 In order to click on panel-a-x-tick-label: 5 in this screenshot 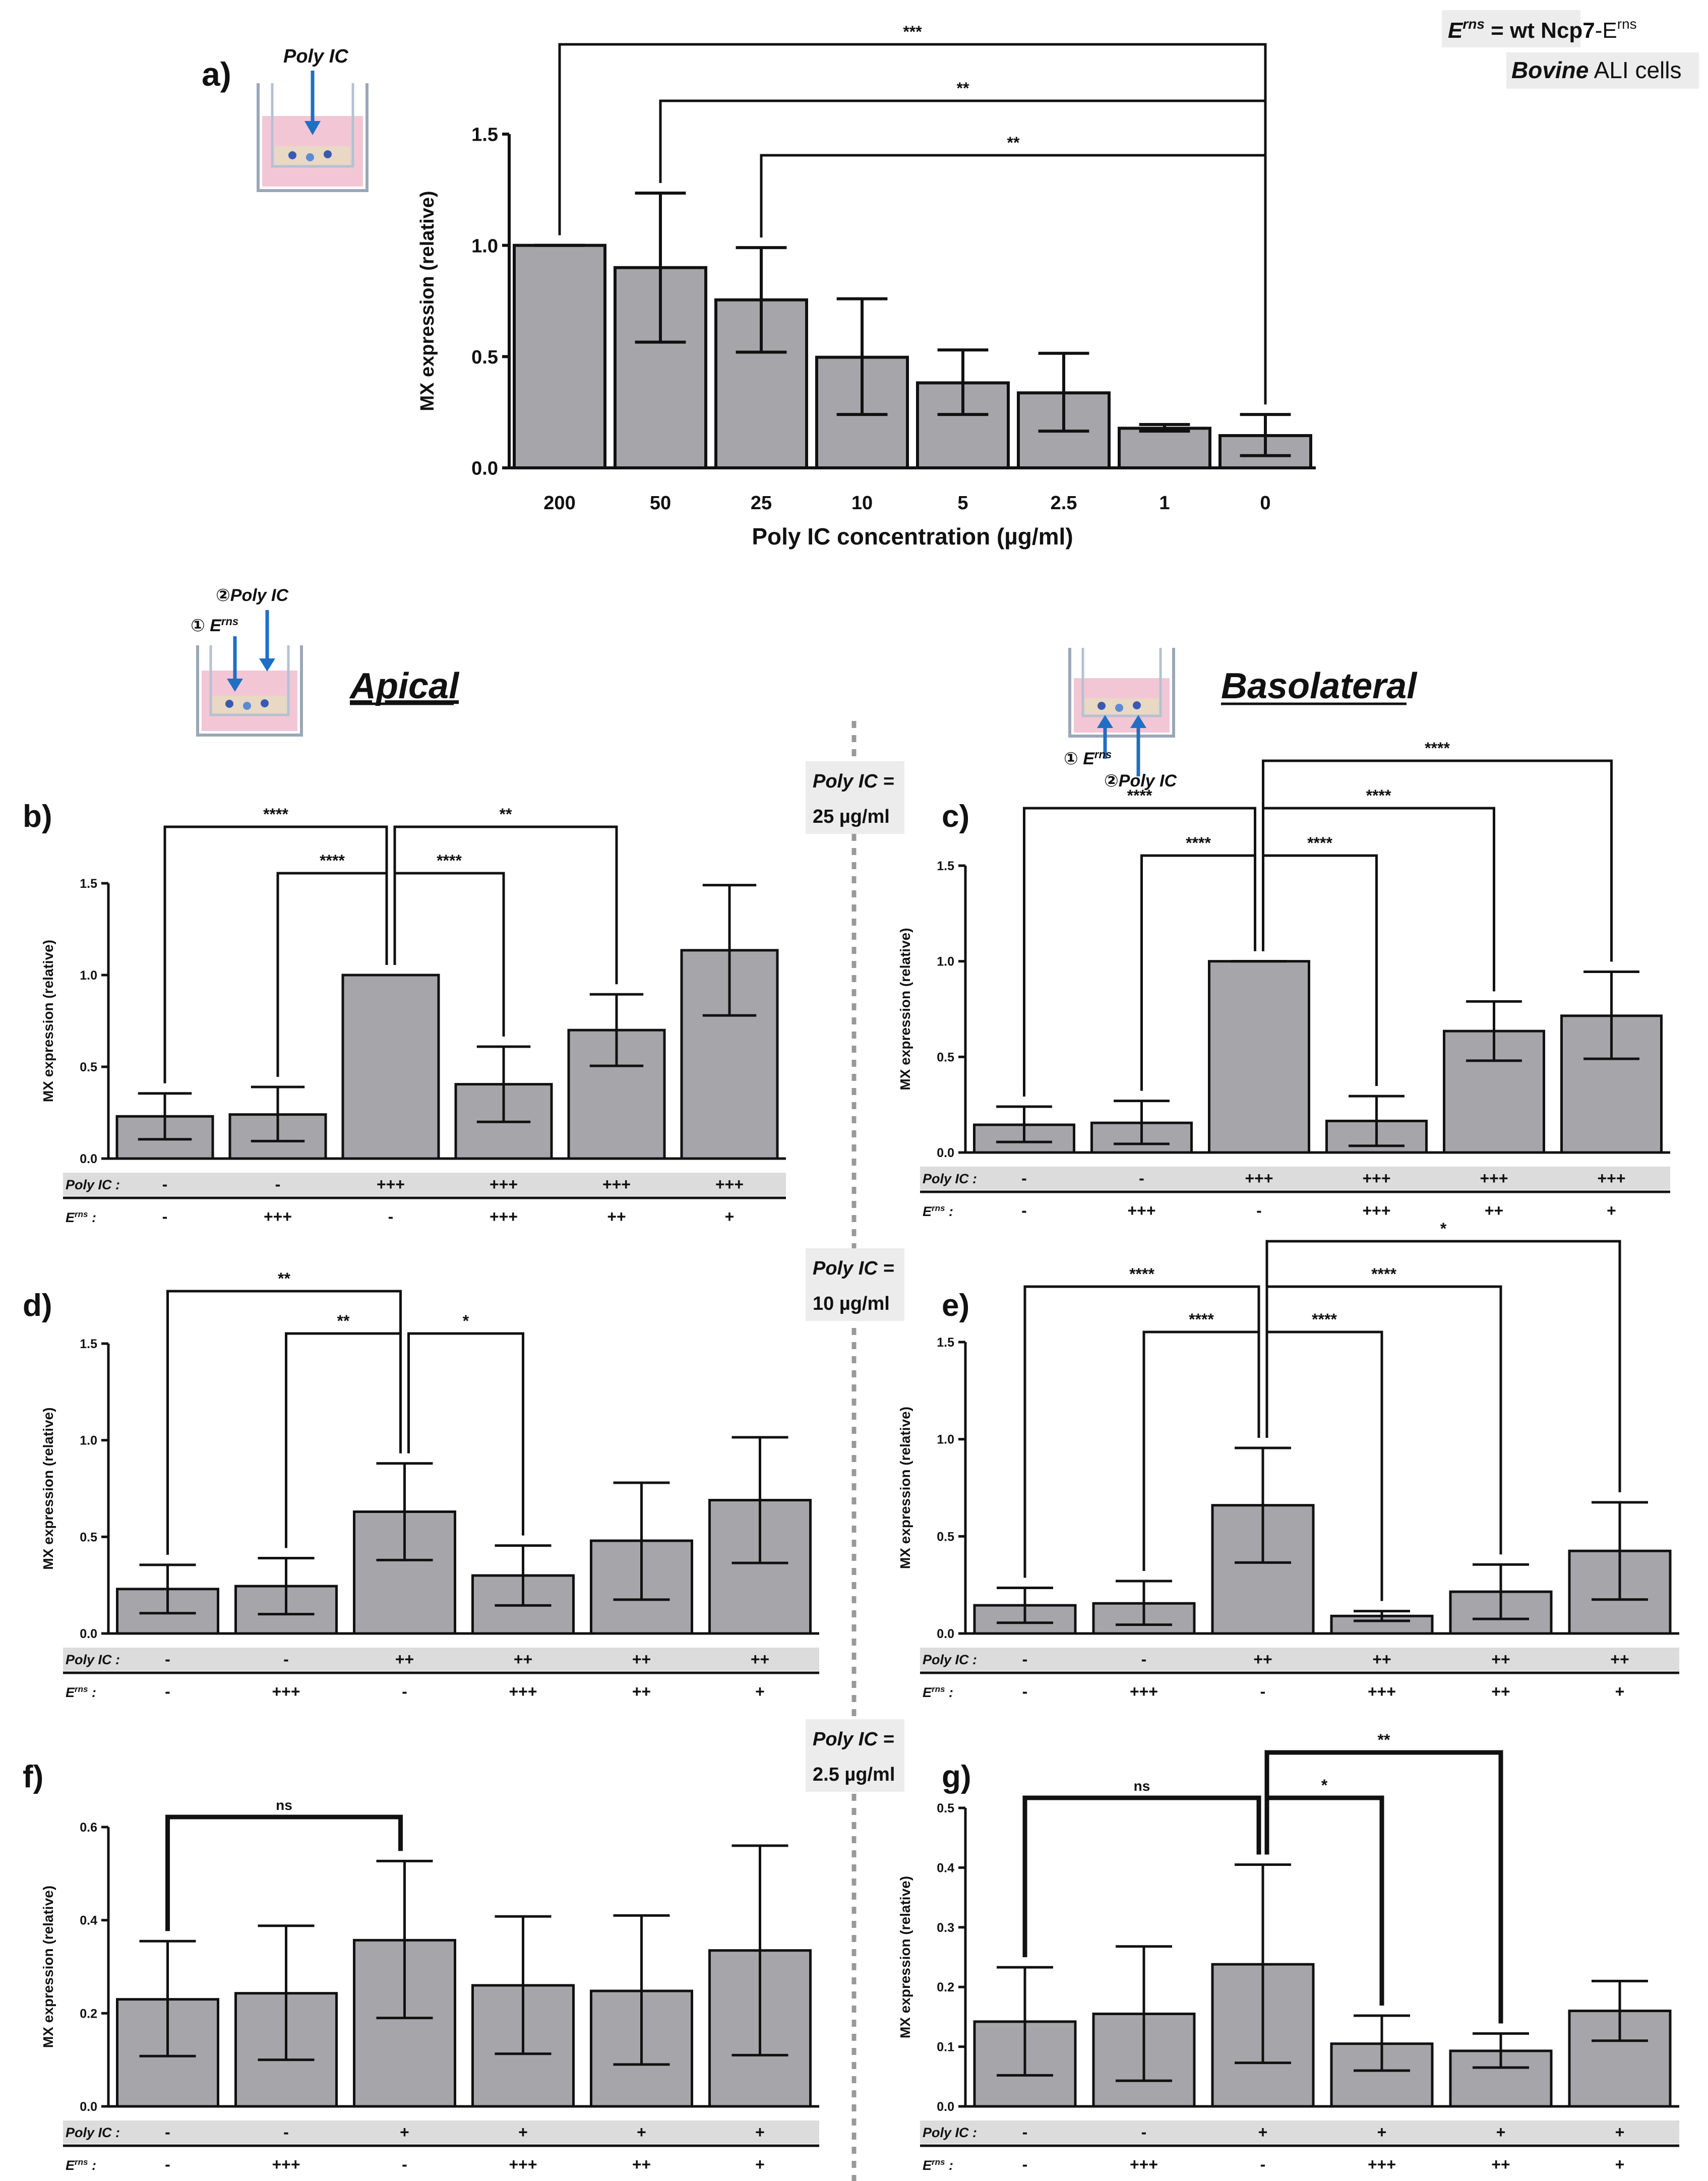, I will do `click(962, 503)`.